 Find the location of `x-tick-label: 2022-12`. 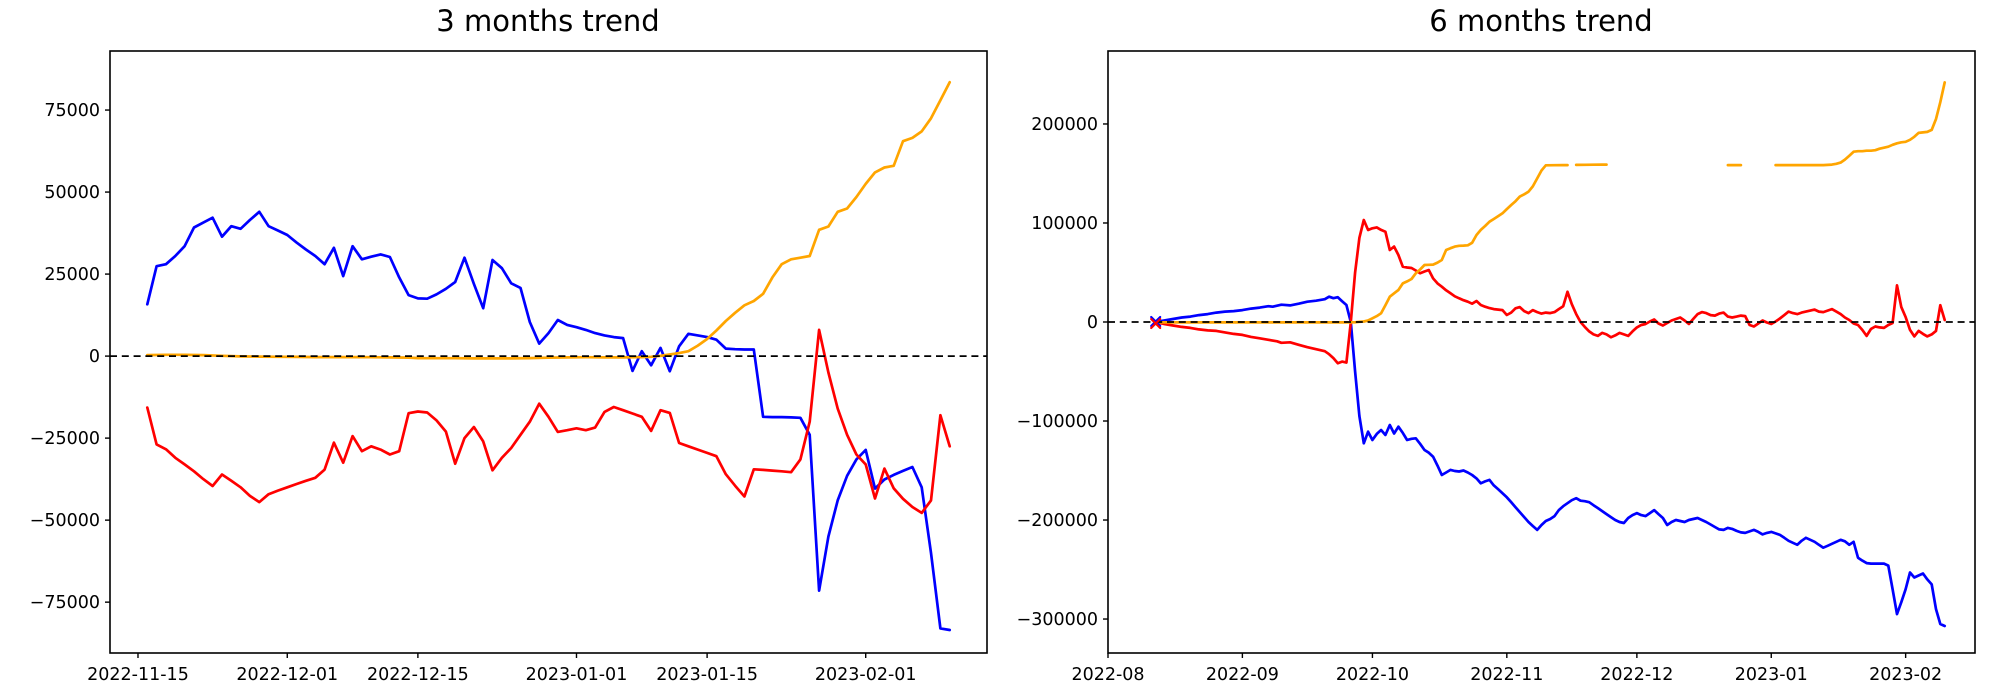

x-tick-label: 2022-12 is located at coordinates (1636, 675).